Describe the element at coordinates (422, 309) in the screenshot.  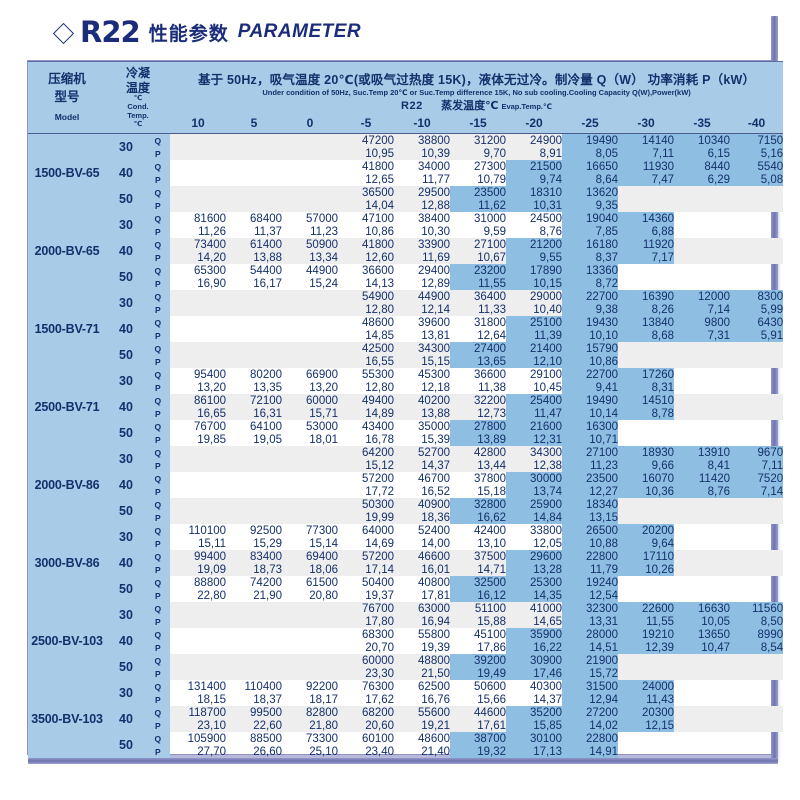
I see `power-input-cell: 12,14` at that location.